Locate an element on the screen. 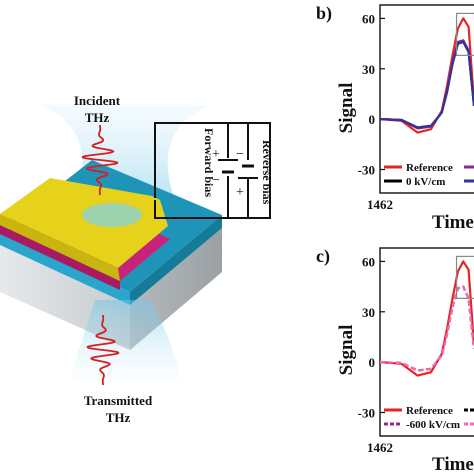 This screenshot has width=474, height=474. circuit-wire-left is located at coordinates (212, 170).